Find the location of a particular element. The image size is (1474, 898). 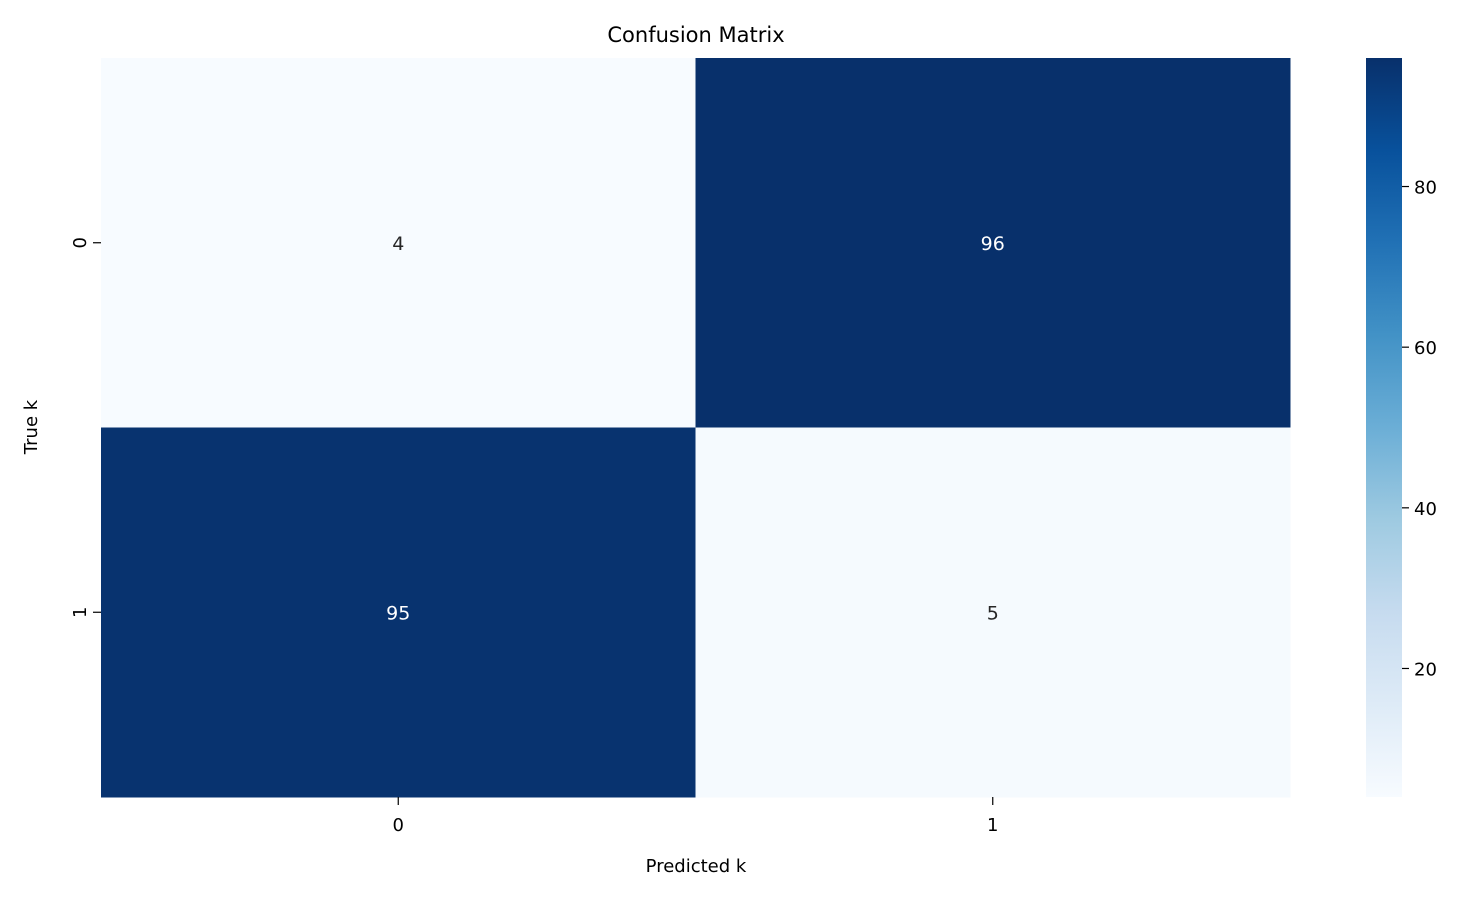

chart-title: Confusion Matrix is located at coordinates (695, 35).